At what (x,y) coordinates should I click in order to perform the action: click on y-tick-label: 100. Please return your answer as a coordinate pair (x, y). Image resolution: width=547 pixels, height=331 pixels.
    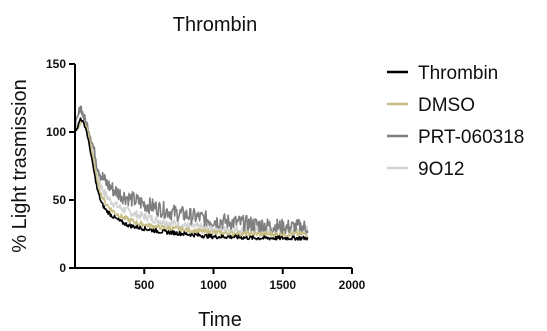
    Looking at the image, I should click on (56, 132).